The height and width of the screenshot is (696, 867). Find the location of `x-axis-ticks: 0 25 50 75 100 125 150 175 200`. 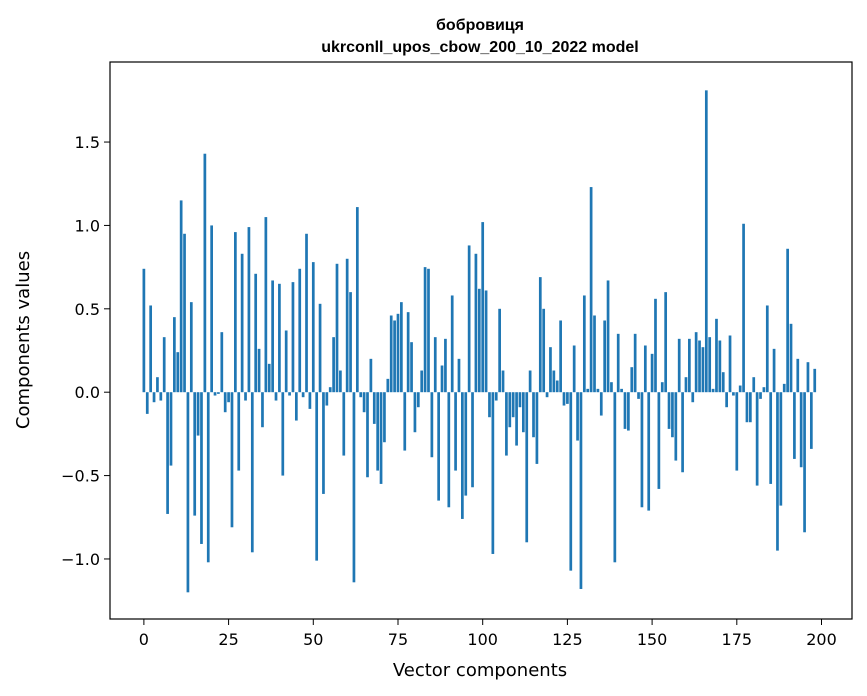

x-axis-ticks: 0 25 50 75 100 125 150 175 200 is located at coordinates (488, 634).